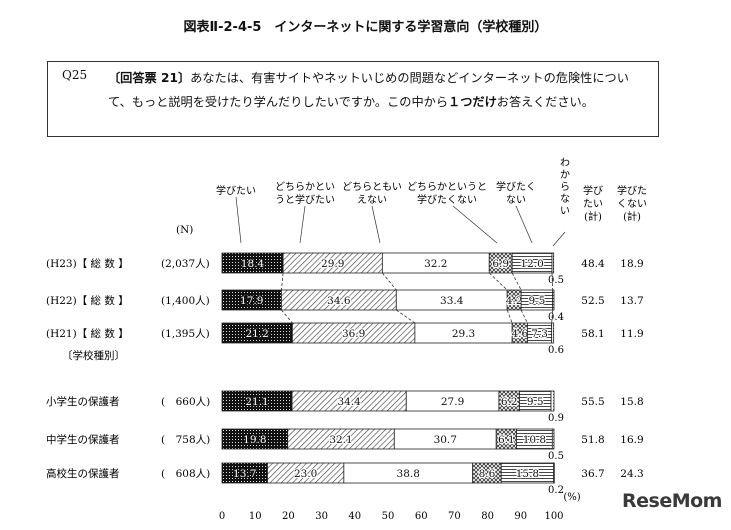  Describe the element at coordinates (185, 301) in the screenshot. I see `category-n: (1,400人)` at that location.